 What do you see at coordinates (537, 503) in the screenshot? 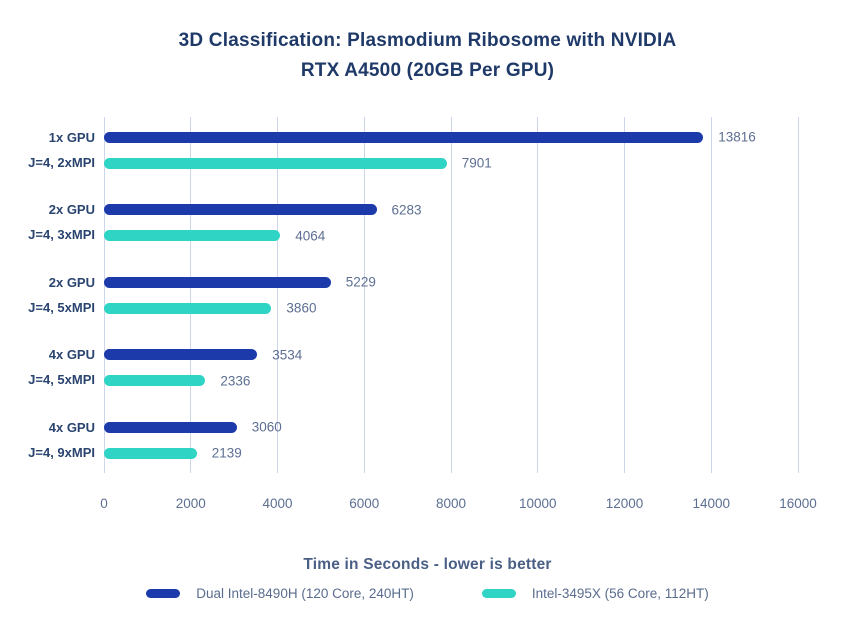
I see `x-tick-label: 10000` at bounding box center [537, 503].